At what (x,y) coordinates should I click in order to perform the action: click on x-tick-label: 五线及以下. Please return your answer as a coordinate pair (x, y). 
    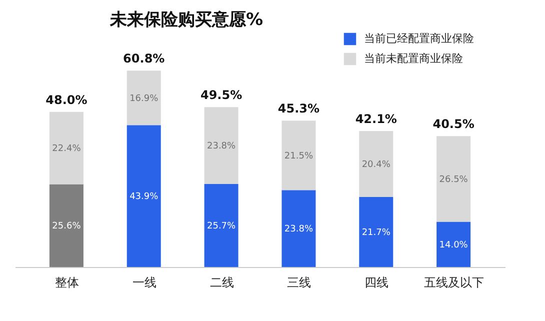
    Looking at the image, I should click on (454, 283).